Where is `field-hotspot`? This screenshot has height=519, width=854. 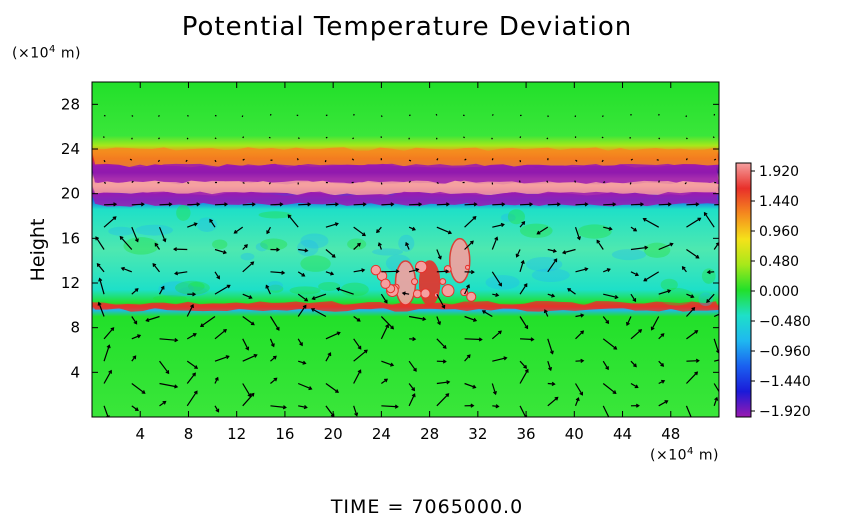
field-hotspot is located at coordinates (417, 294).